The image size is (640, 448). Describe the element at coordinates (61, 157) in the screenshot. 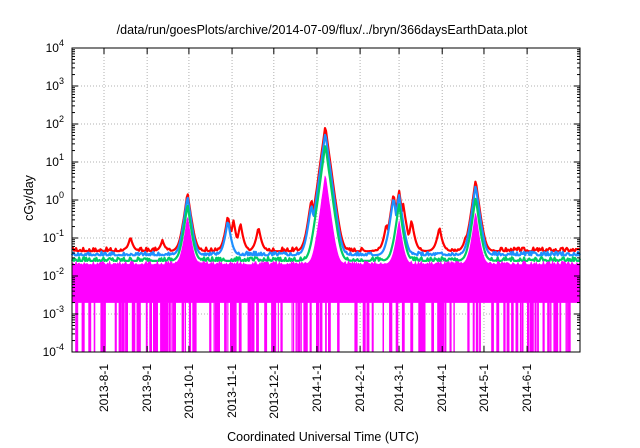

I see `y-tick-exponent: 1` at that location.